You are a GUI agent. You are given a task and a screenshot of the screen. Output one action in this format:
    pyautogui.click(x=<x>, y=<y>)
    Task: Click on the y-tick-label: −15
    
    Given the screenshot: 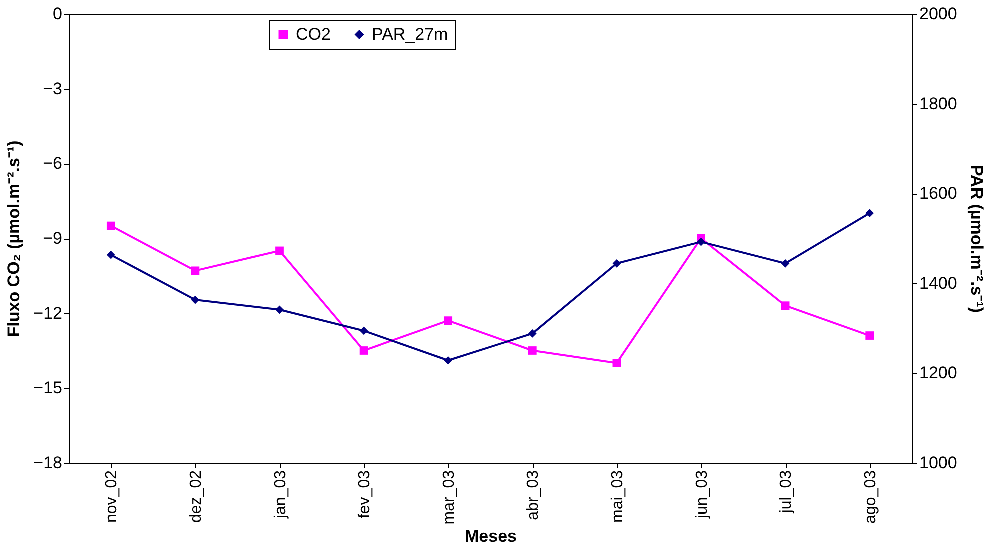 What is the action you would take?
    pyautogui.click(x=48, y=388)
    